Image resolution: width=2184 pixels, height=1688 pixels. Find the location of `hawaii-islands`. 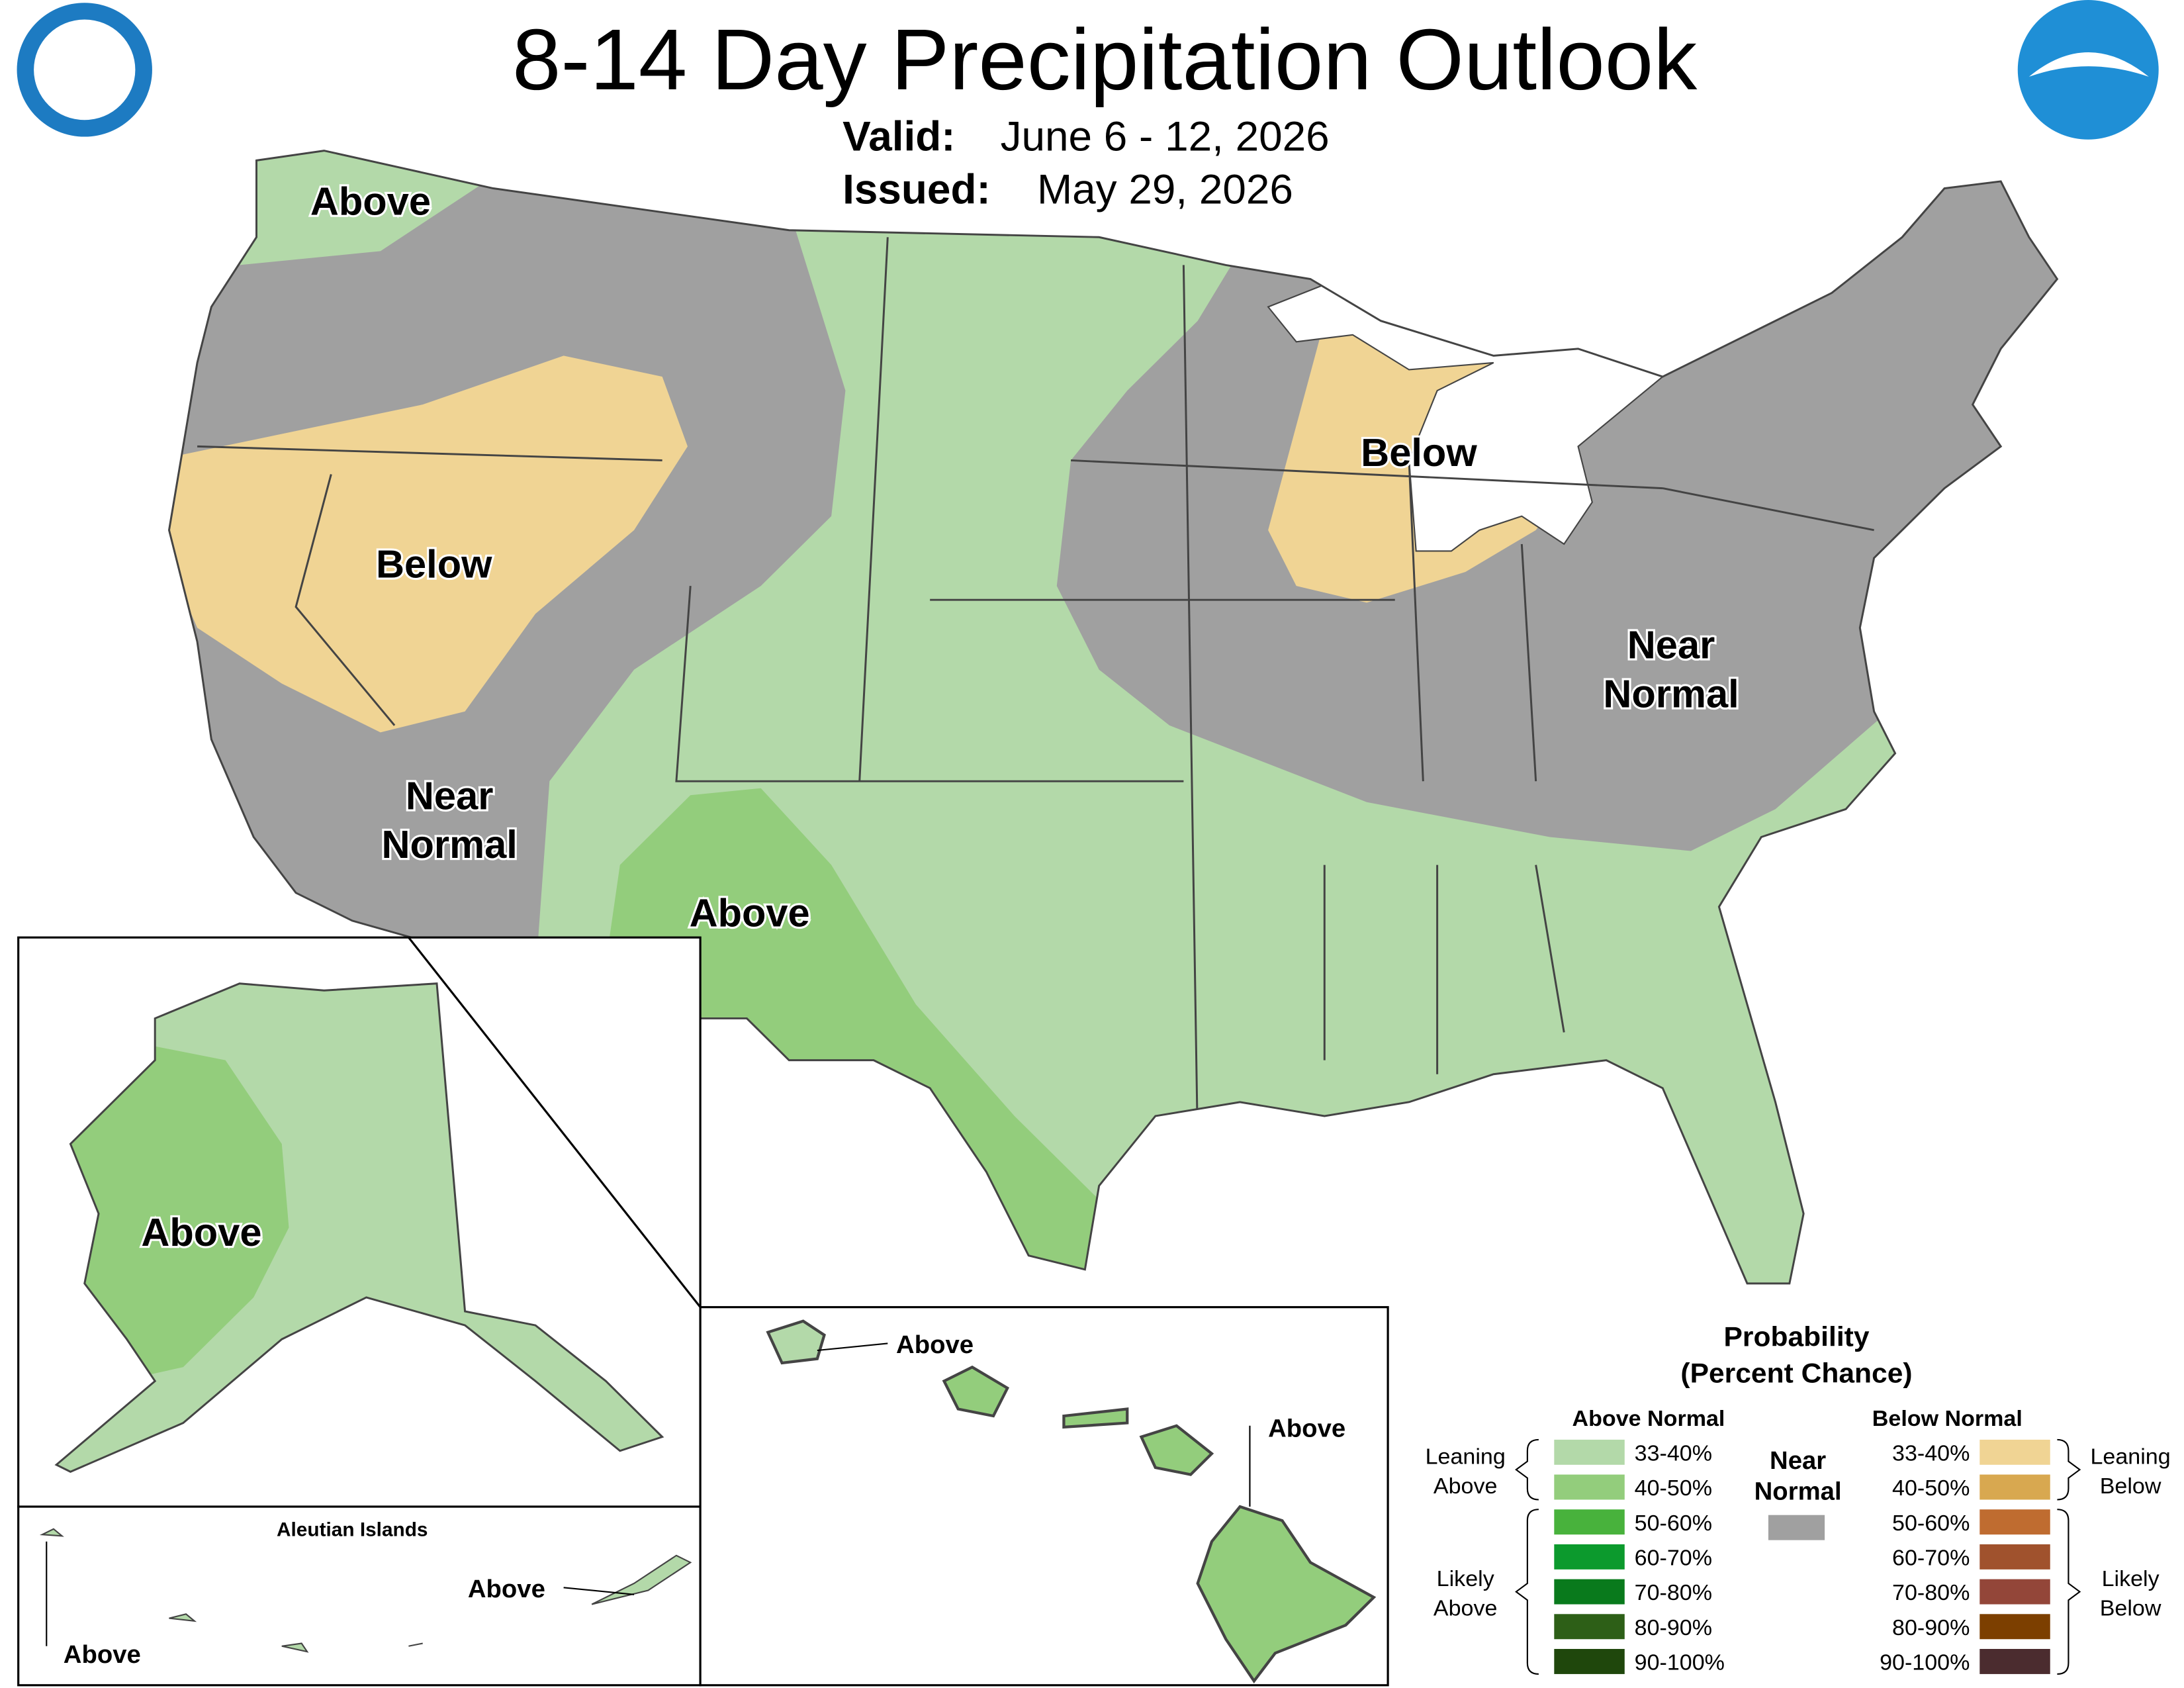

hawaii-islands is located at coordinates (1071, 1501).